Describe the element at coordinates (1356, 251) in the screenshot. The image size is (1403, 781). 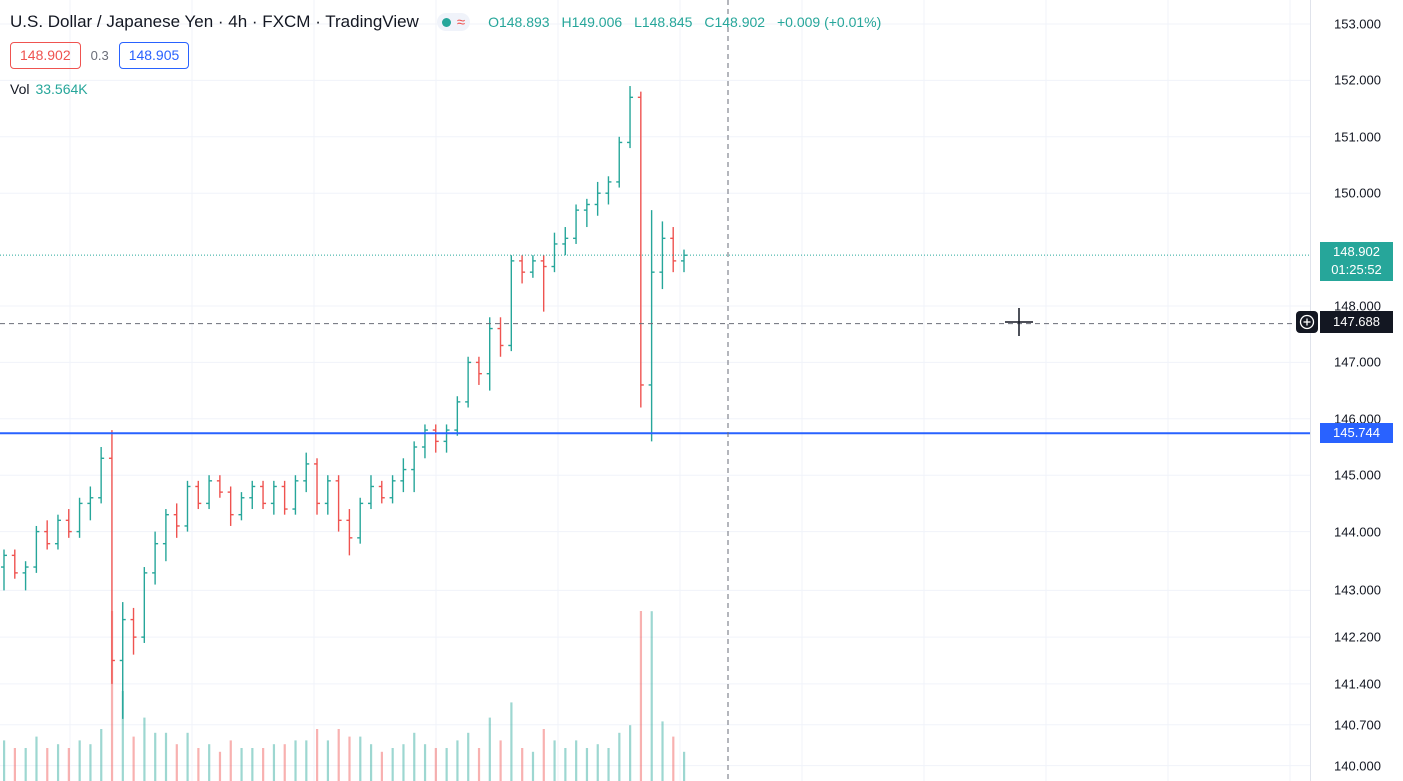
I see `last-price-label: 148.902` at that location.